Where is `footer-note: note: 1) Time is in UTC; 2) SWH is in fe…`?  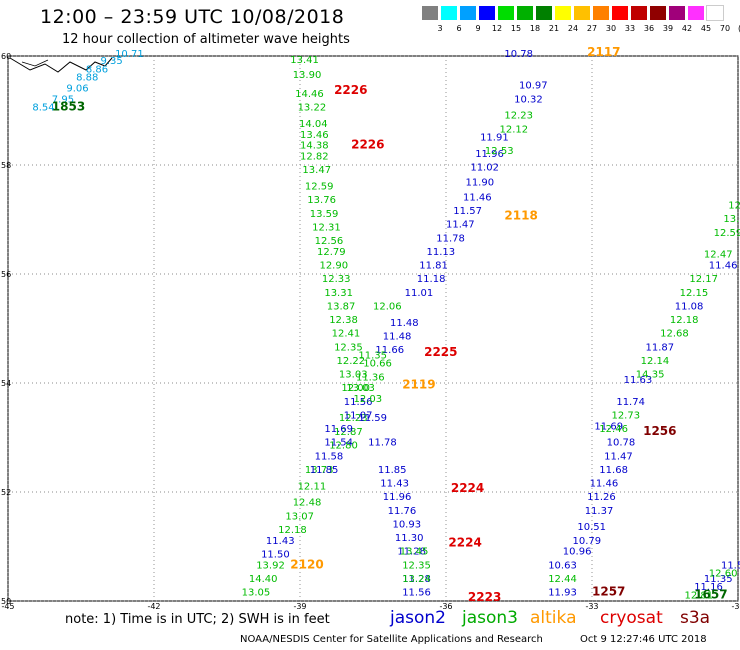
footer-note: note: 1) Time is in UTC; 2) SWH is in fe… is located at coordinates (197, 619).